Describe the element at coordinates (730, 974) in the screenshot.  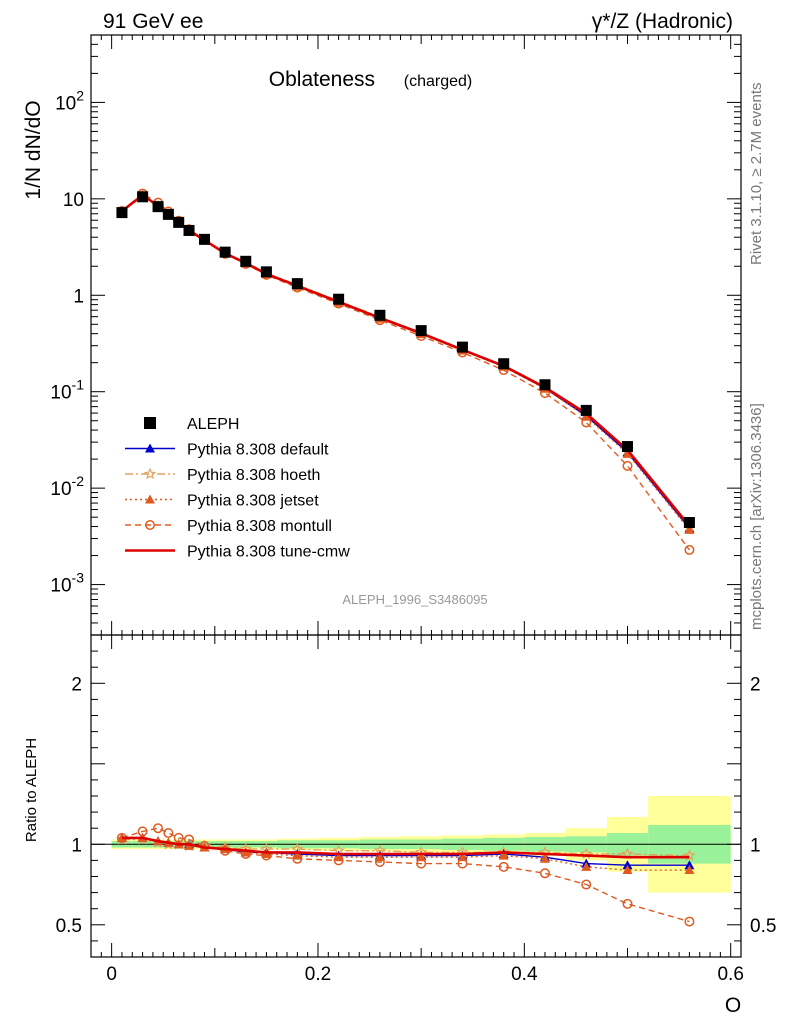
I see `x-tick-label: 0.6` at that location.